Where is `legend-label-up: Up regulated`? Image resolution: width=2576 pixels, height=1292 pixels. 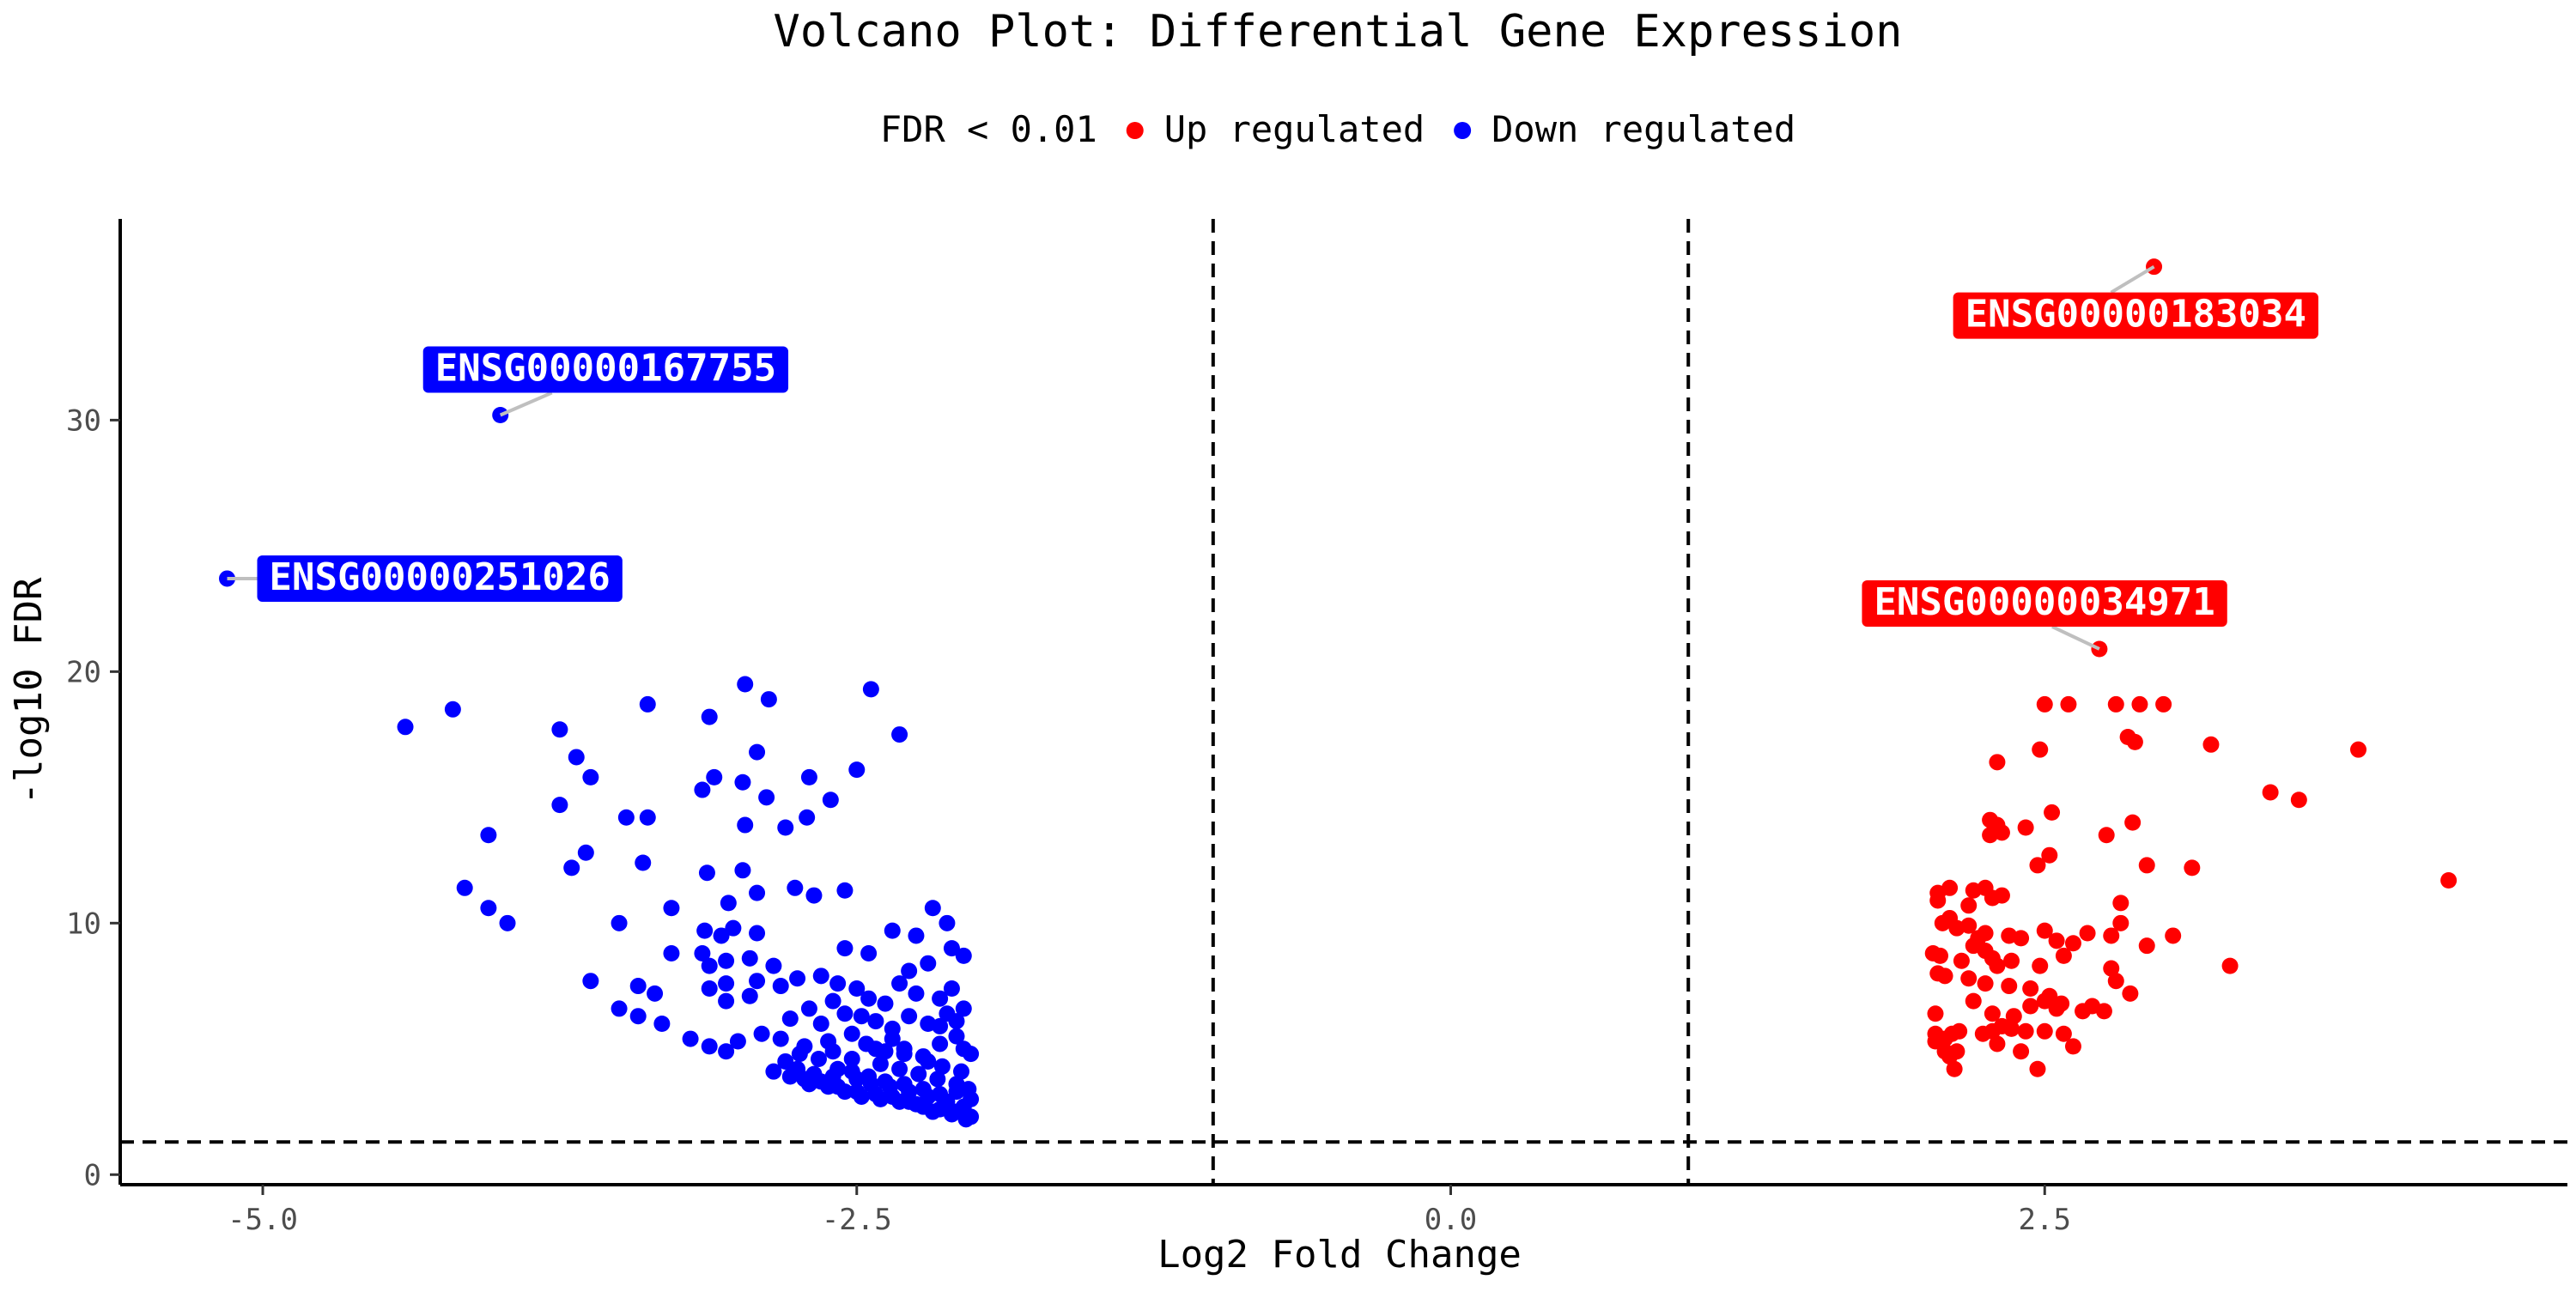
legend-label-up: Up regulated is located at coordinates (1294, 129).